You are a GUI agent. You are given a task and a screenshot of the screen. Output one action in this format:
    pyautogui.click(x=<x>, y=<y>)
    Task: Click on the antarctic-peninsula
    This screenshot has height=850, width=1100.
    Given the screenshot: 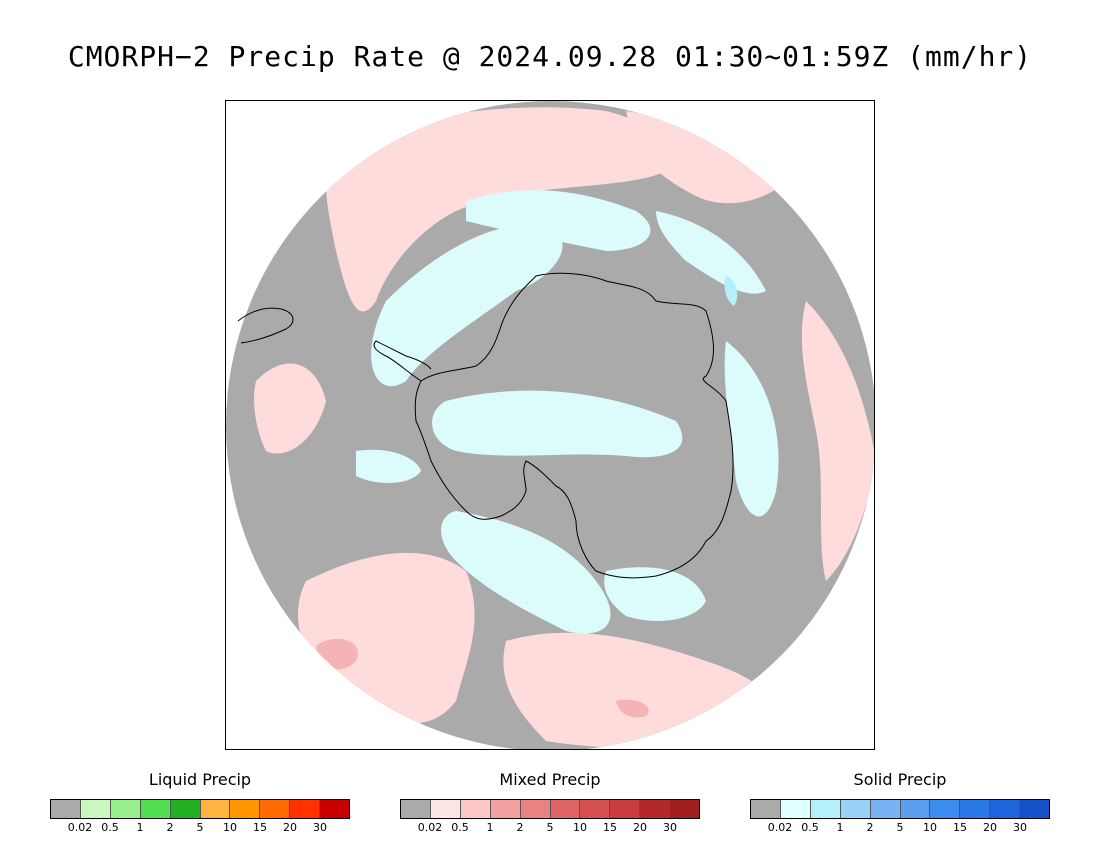 What is the action you would take?
    pyautogui.click(x=402, y=361)
    